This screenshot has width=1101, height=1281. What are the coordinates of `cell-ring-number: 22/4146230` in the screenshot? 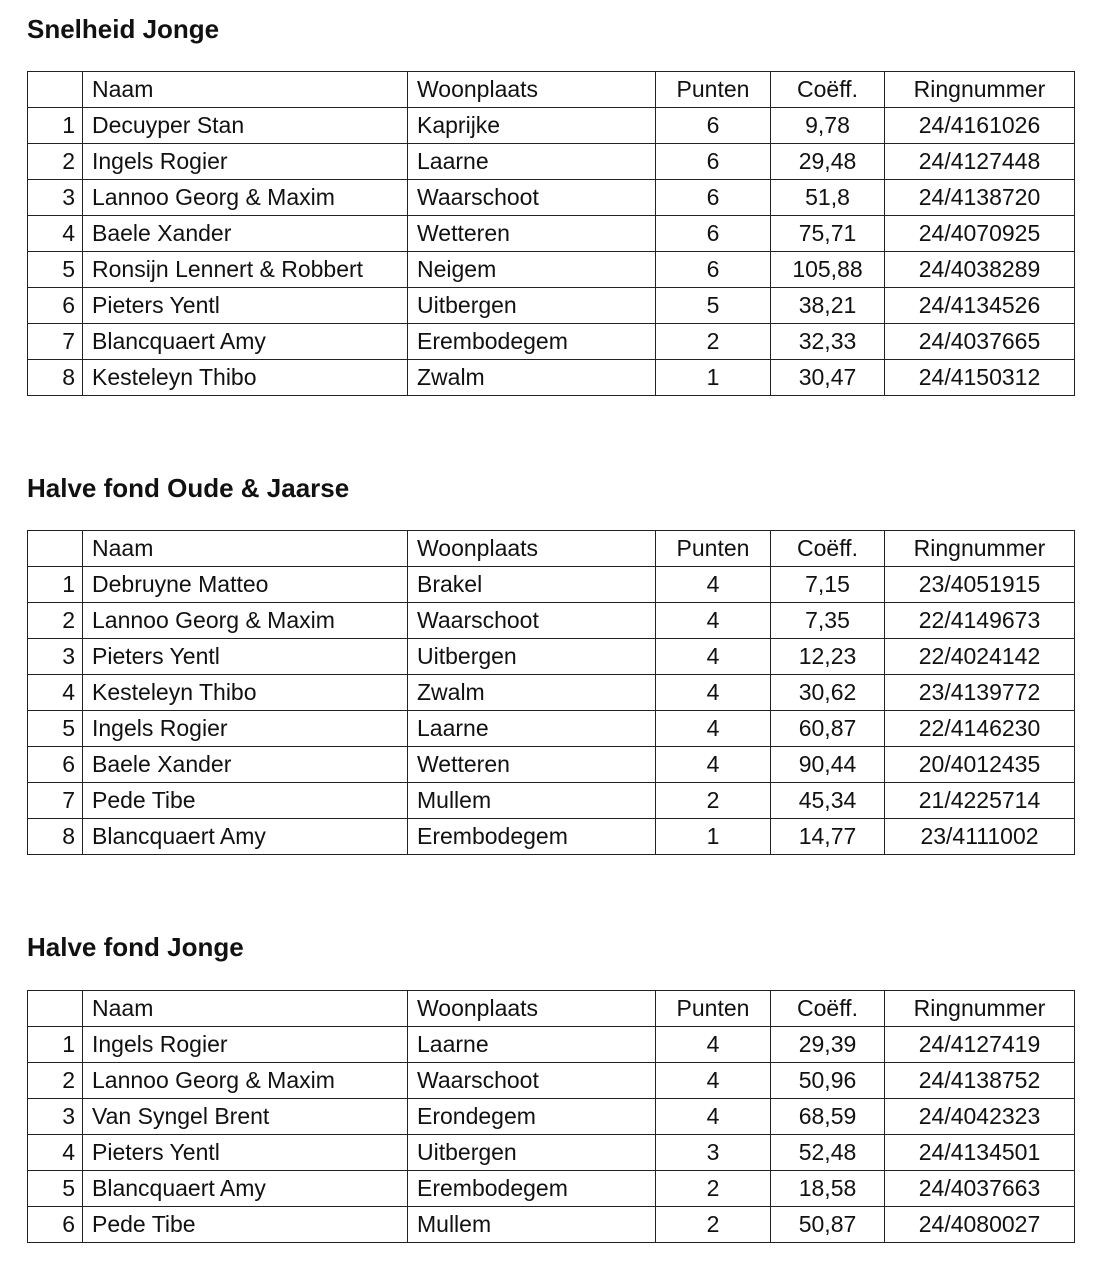 It's located at (979, 728).